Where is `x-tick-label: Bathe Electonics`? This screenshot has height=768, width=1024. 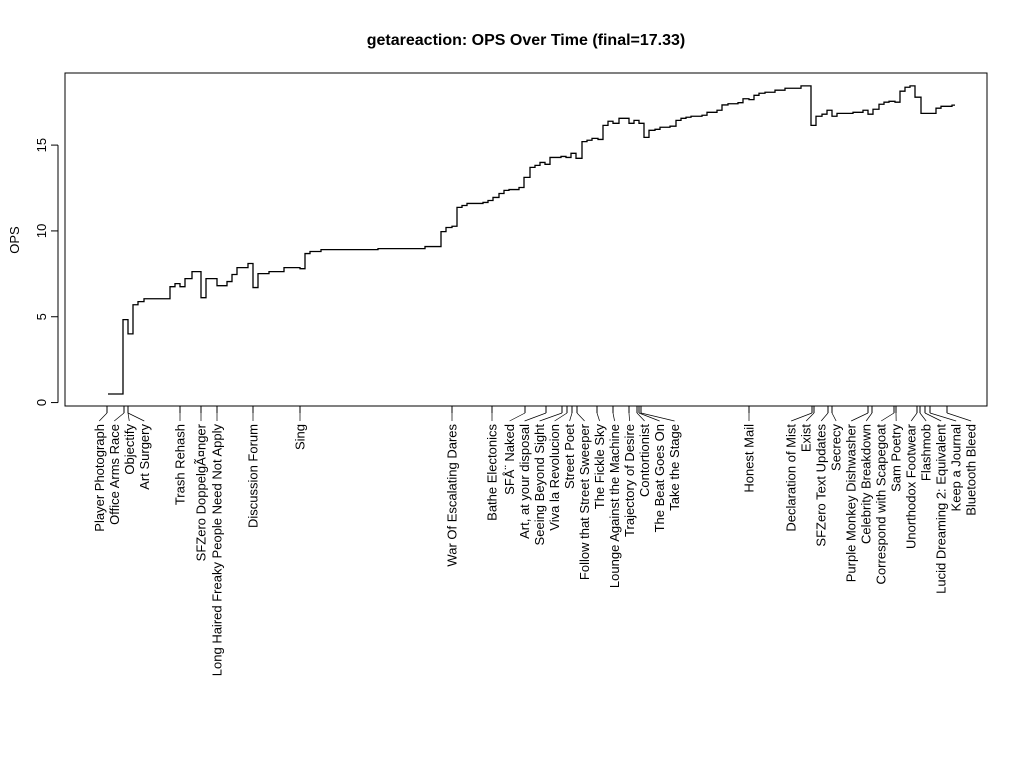 x-tick-label: Bathe Electonics is located at coordinates (492, 472).